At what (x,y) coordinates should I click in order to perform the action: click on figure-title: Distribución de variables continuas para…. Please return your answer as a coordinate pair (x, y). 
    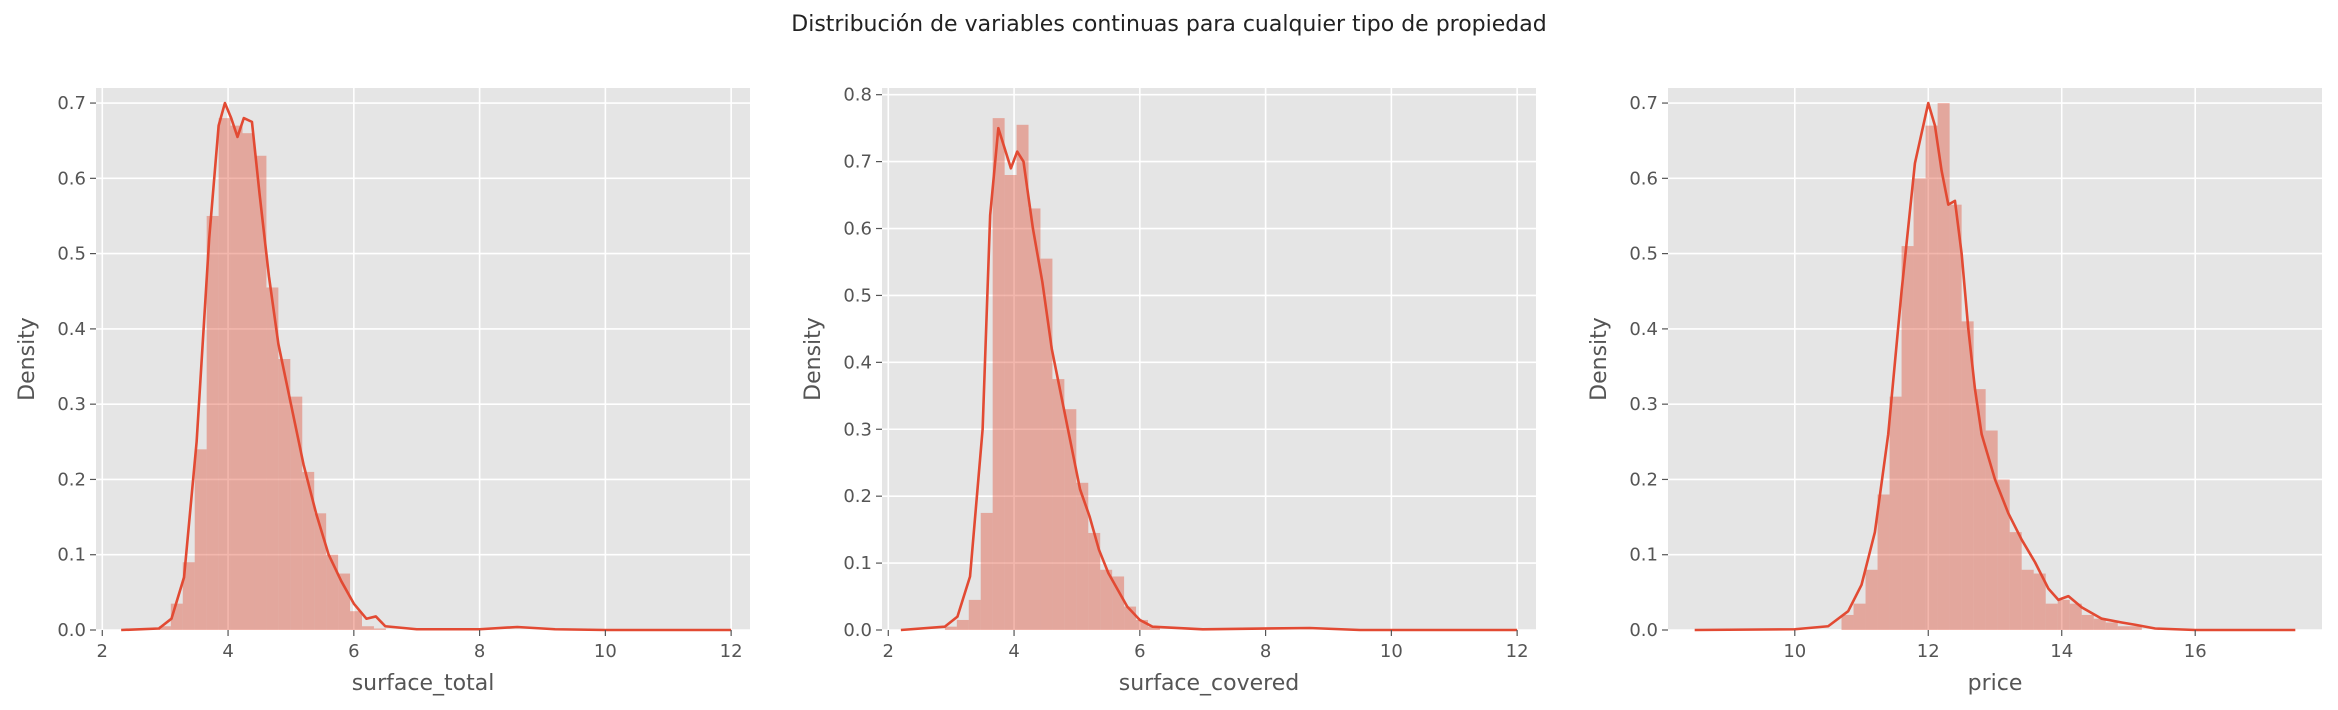
    Looking at the image, I should click on (1169, 24).